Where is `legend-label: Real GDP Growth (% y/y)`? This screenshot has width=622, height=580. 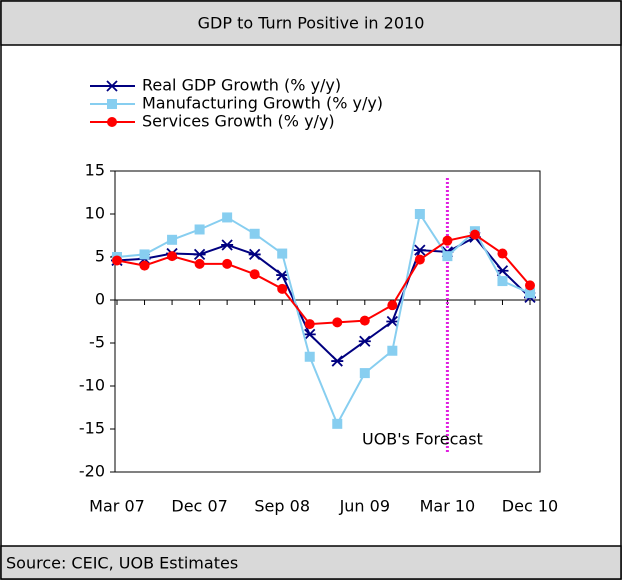 legend-label: Real GDP Growth (% y/y) is located at coordinates (241, 85).